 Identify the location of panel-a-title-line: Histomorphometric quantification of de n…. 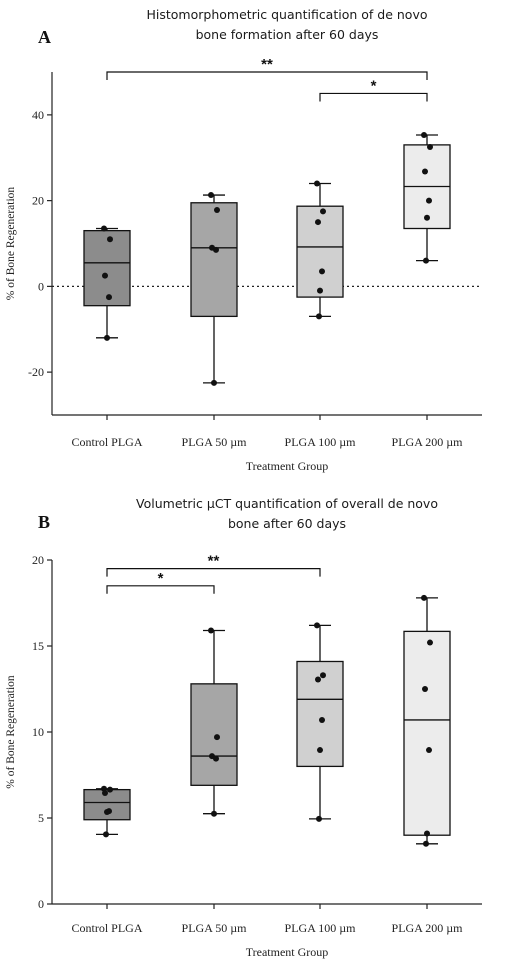
(287, 14).